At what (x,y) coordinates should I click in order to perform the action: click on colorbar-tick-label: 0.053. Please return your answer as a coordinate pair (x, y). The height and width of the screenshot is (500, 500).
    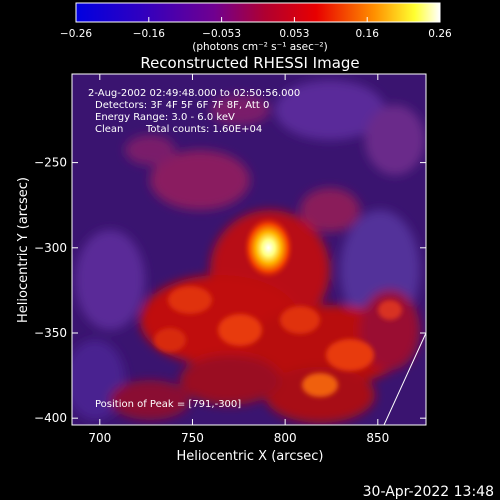
    Looking at the image, I should click on (294, 34).